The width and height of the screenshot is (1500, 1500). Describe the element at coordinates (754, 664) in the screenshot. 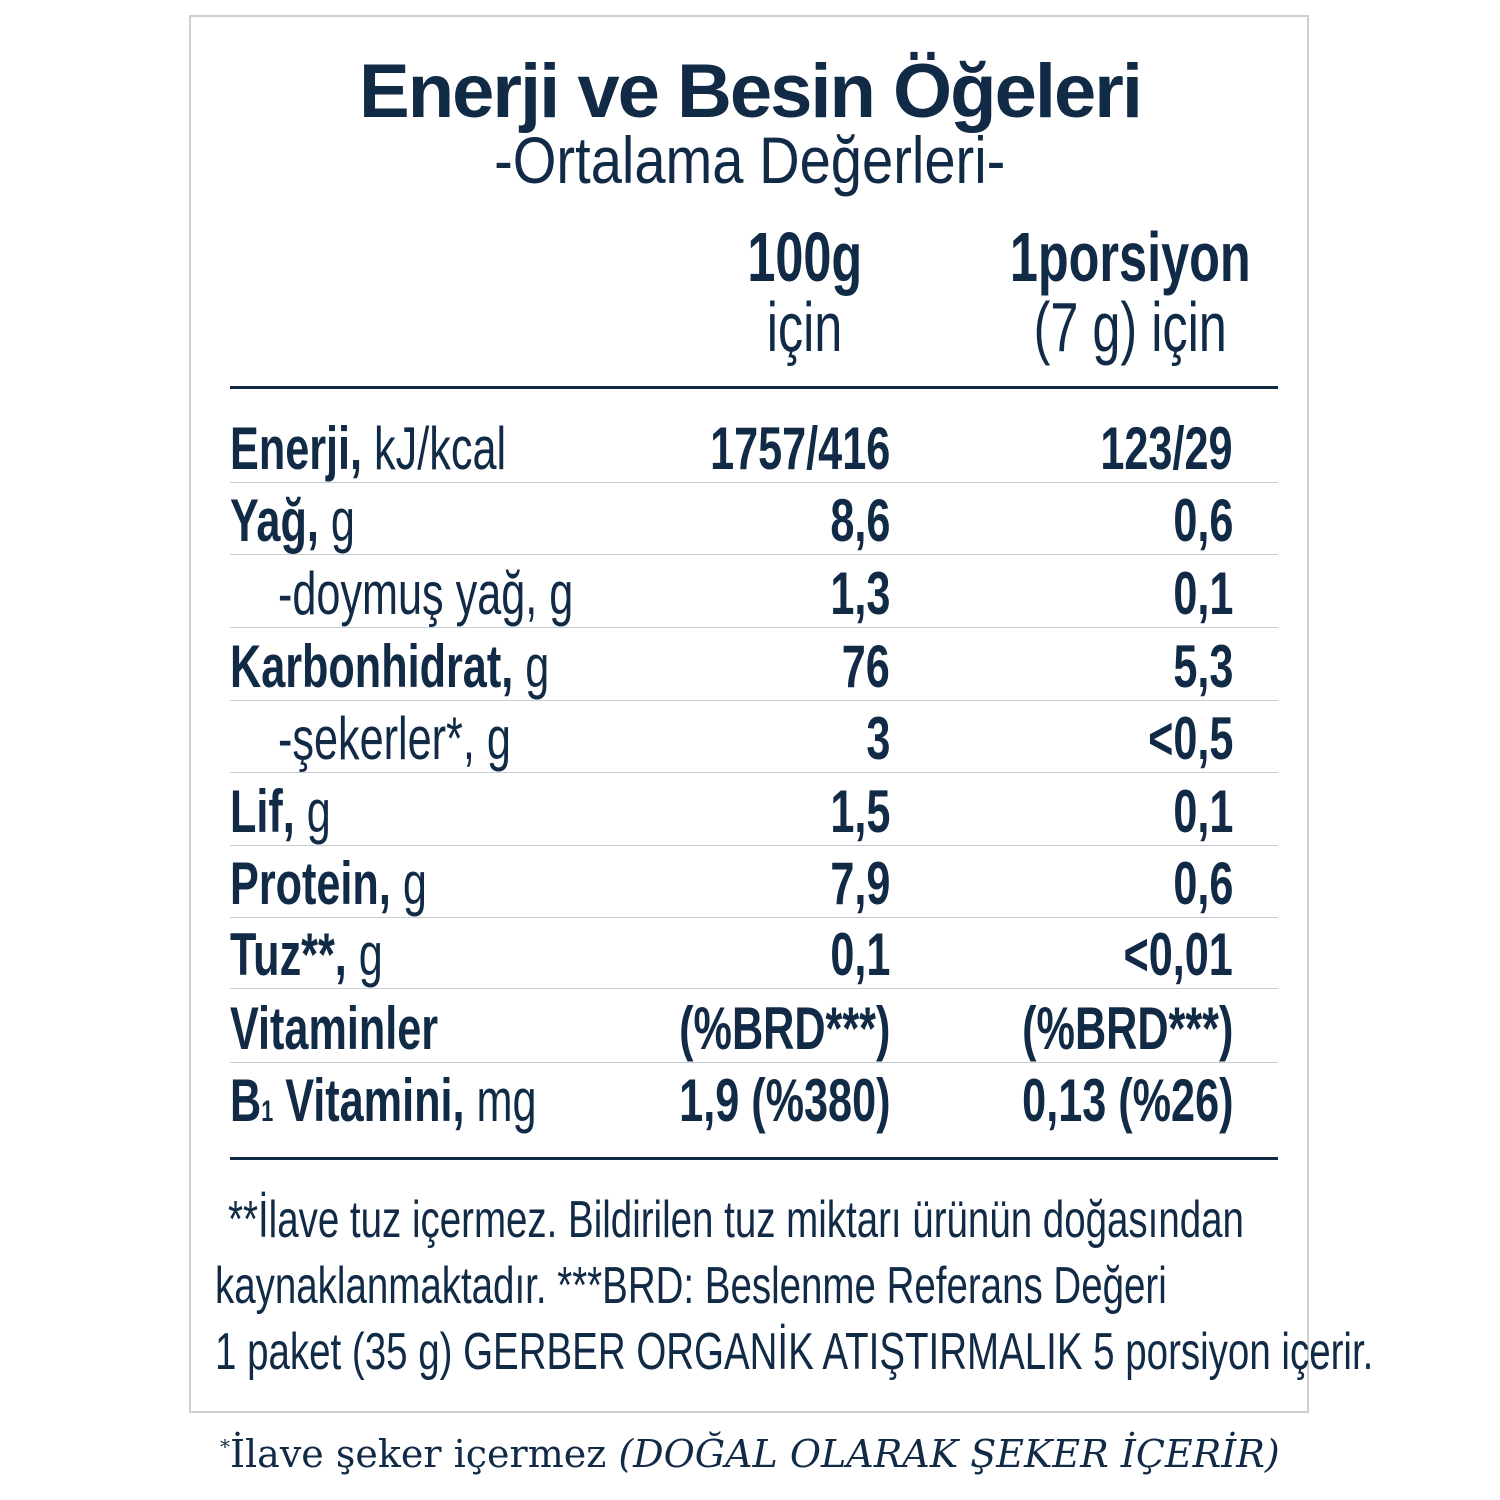

I see `table-row: Karbonhidrat, g 76 5,3` at that location.